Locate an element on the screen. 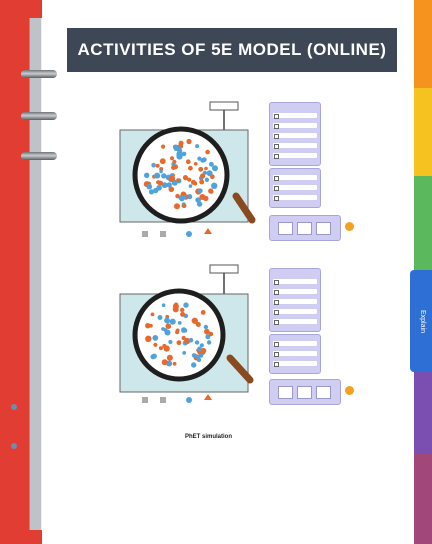  tab-purple is located at coordinates (423, 413).